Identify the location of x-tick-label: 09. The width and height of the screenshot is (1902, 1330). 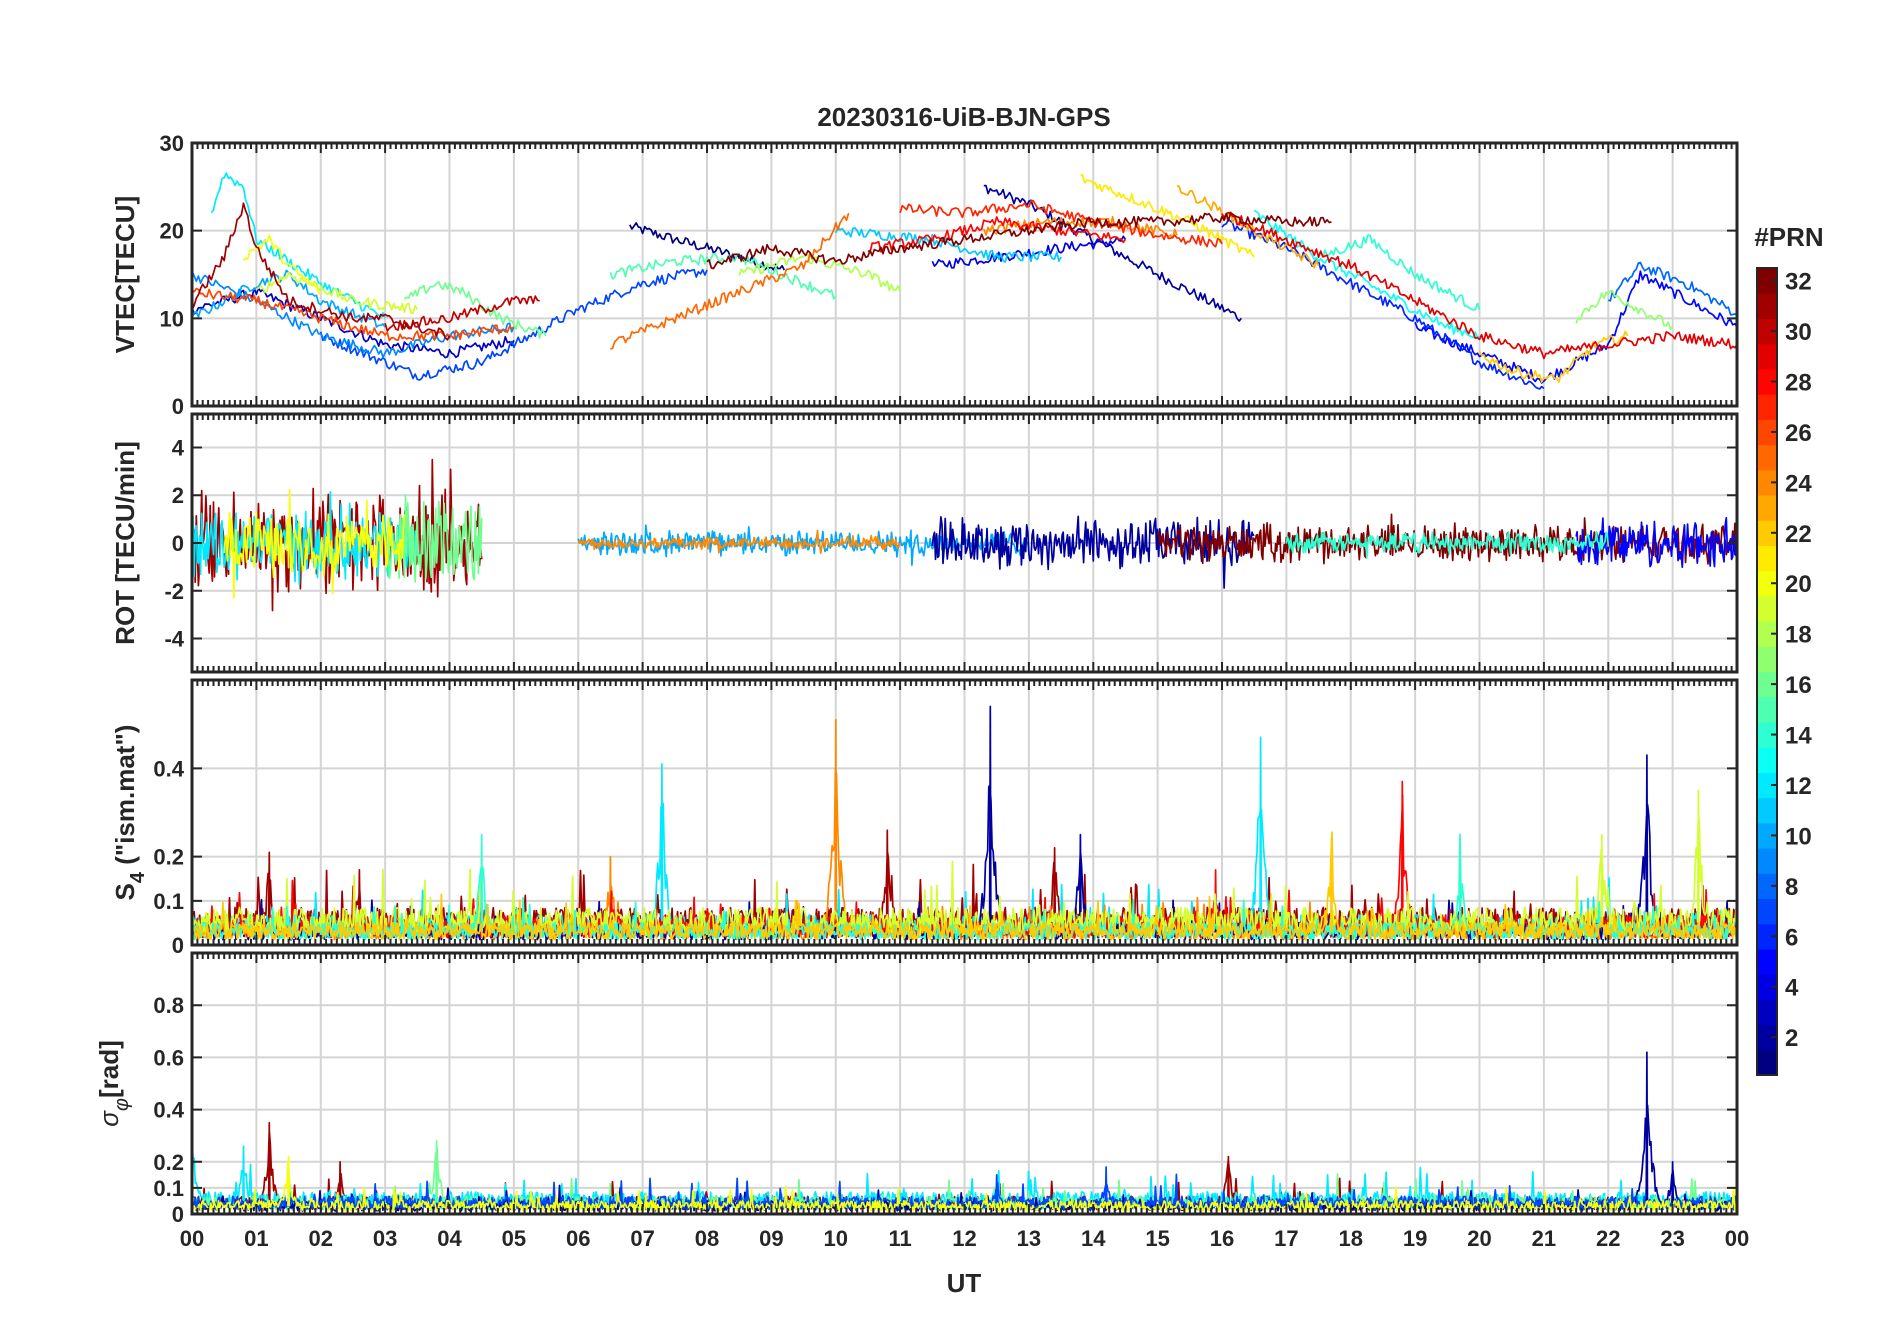
(771, 1238).